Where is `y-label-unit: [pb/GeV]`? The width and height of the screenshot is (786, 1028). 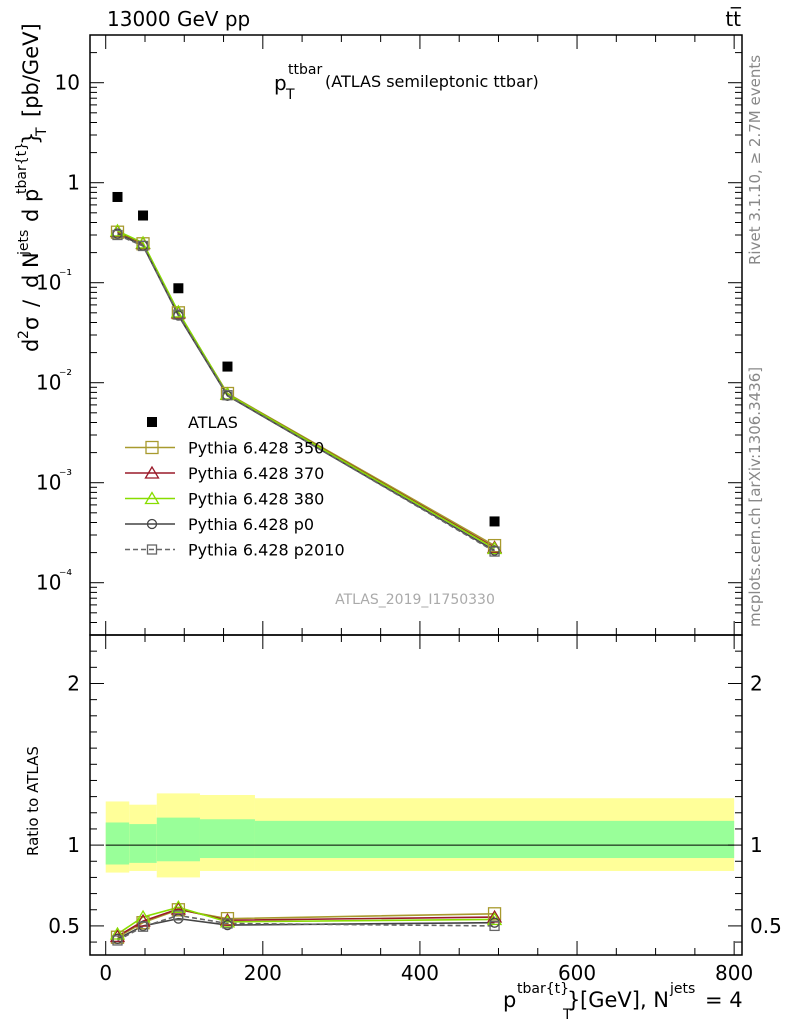
y-label-unit: [pb/GeV] is located at coordinates (31, 70).